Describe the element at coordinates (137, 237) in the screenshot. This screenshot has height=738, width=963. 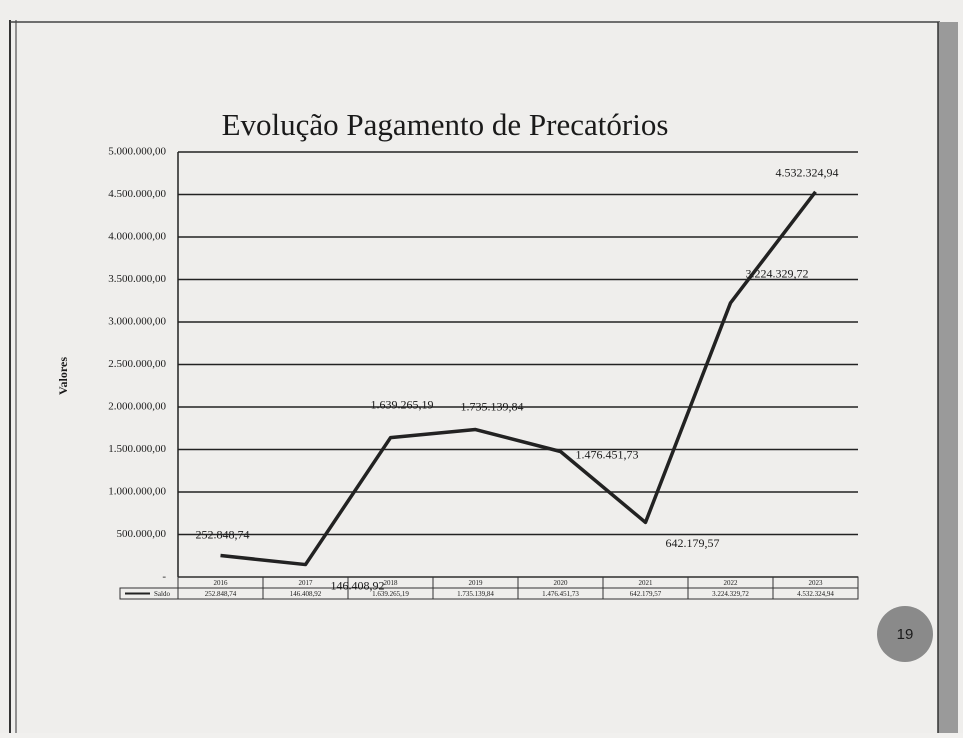
I see `y-tick-label: 4.000.000,00` at that location.